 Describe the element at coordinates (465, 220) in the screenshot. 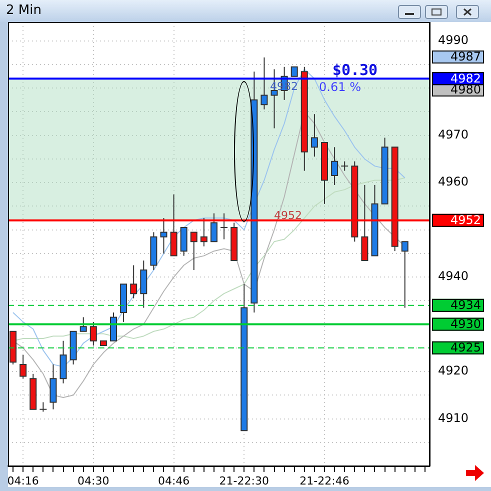

I see `ref-line-label: 4952` at that location.